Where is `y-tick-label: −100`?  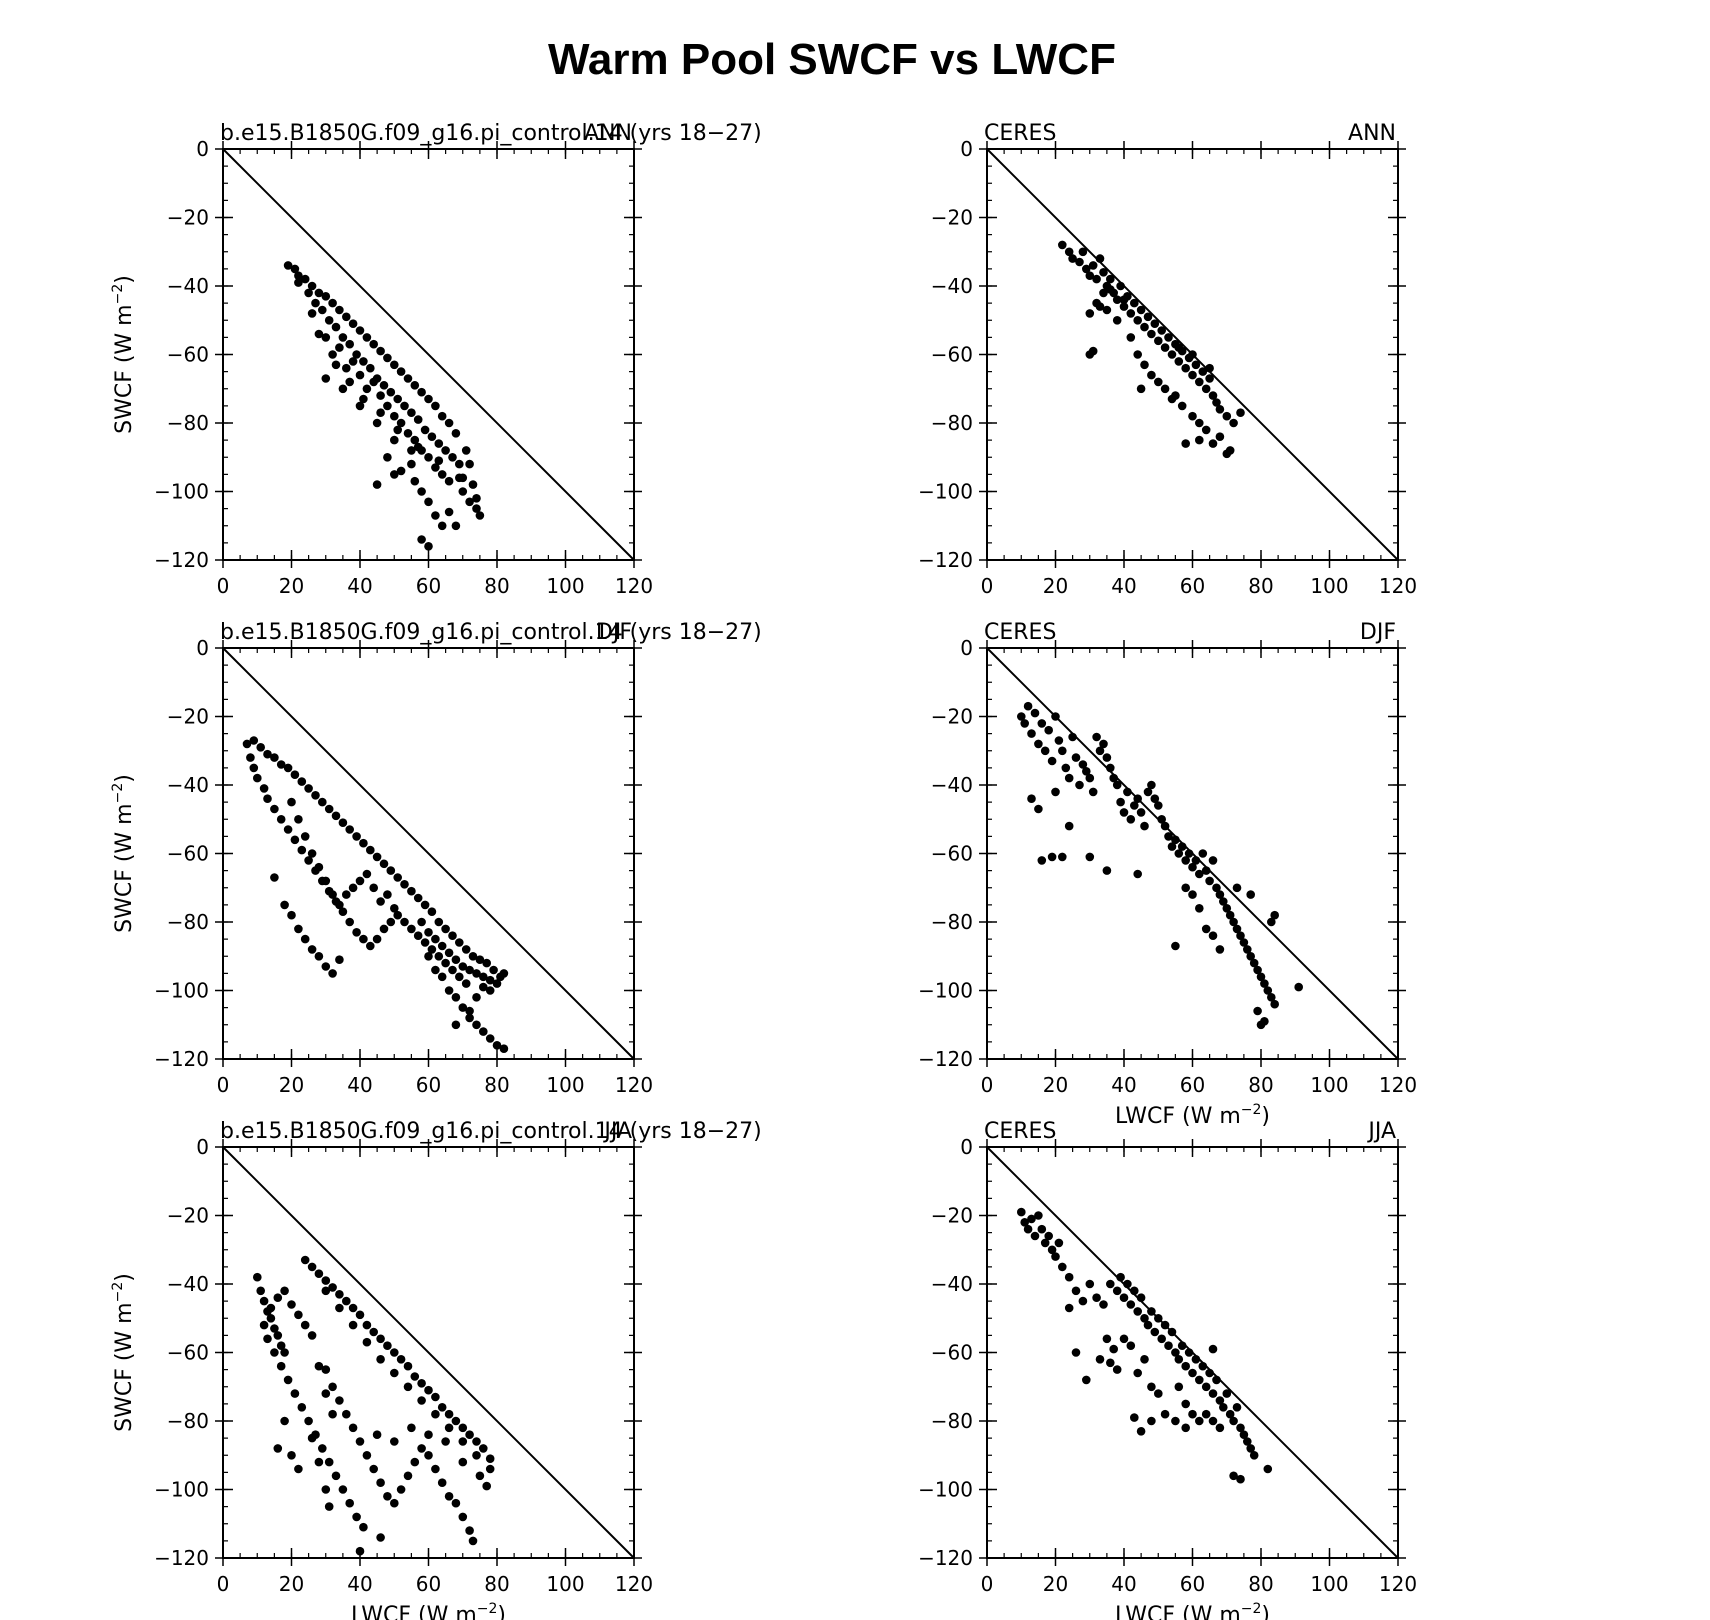
y-tick-label: −100 is located at coordinates (945, 991).